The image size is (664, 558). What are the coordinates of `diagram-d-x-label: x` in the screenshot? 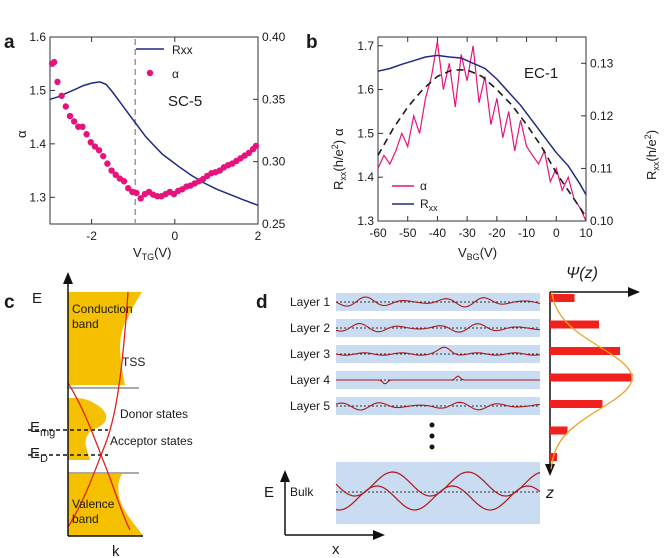 It's located at (336, 549).